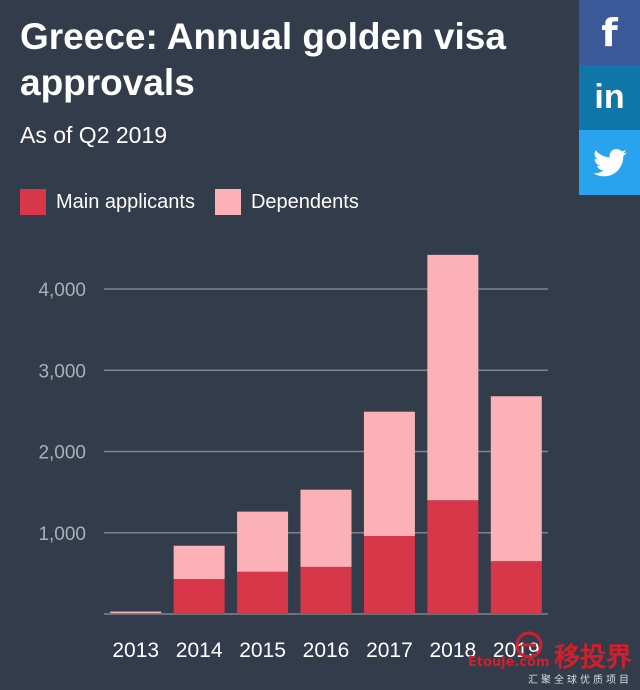  What do you see at coordinates (453, 557) in the screenshot?
I see `bar-main-applicants-2018` at bounding box center [453, 557].